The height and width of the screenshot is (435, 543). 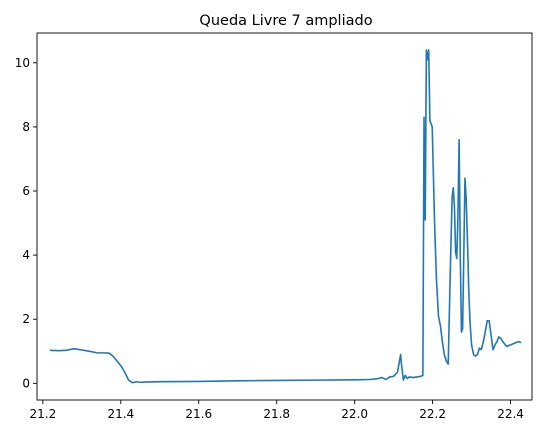 What do you see at coordinates (26, 191) in the screenshot?
I see `y-tick-label: 6` at bounding box center [26, 191].